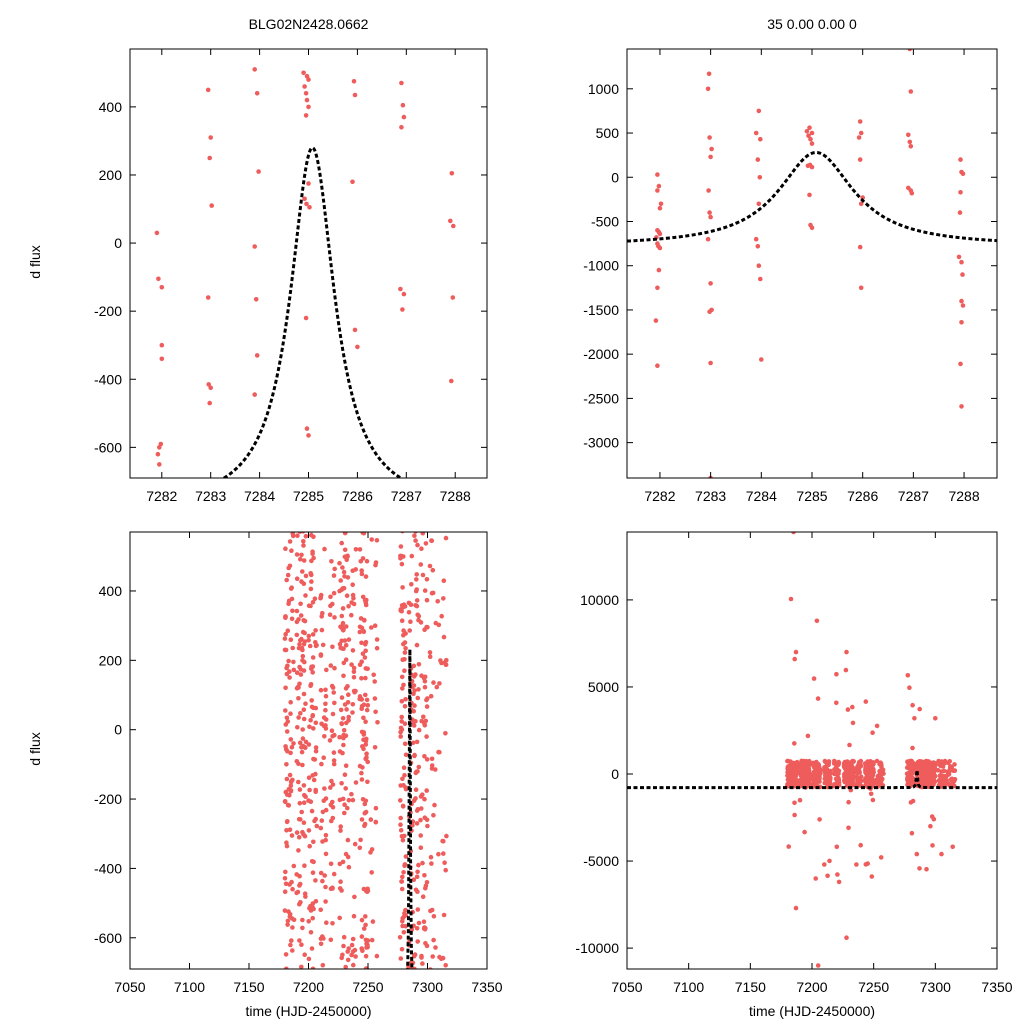 Image resolution: width=1024 pixels, height=1024 pixels. I want to click on chart-title-left: BLG02N2428.0662, so click(308, 24).